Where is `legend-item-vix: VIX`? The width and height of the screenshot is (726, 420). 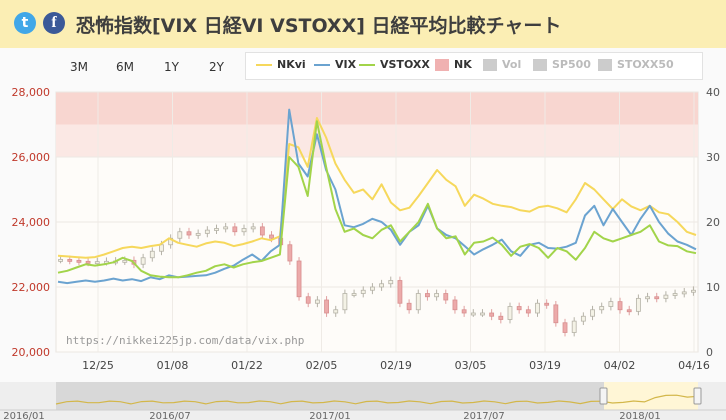 legend-item-vix: VIX is located at coordinates (335, 64).